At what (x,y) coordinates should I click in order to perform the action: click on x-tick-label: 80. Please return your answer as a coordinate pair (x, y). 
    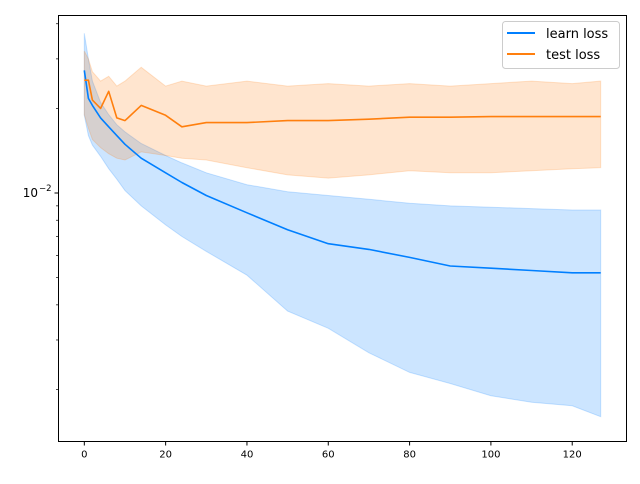
    Looking at the image, I should click on (409, 455).